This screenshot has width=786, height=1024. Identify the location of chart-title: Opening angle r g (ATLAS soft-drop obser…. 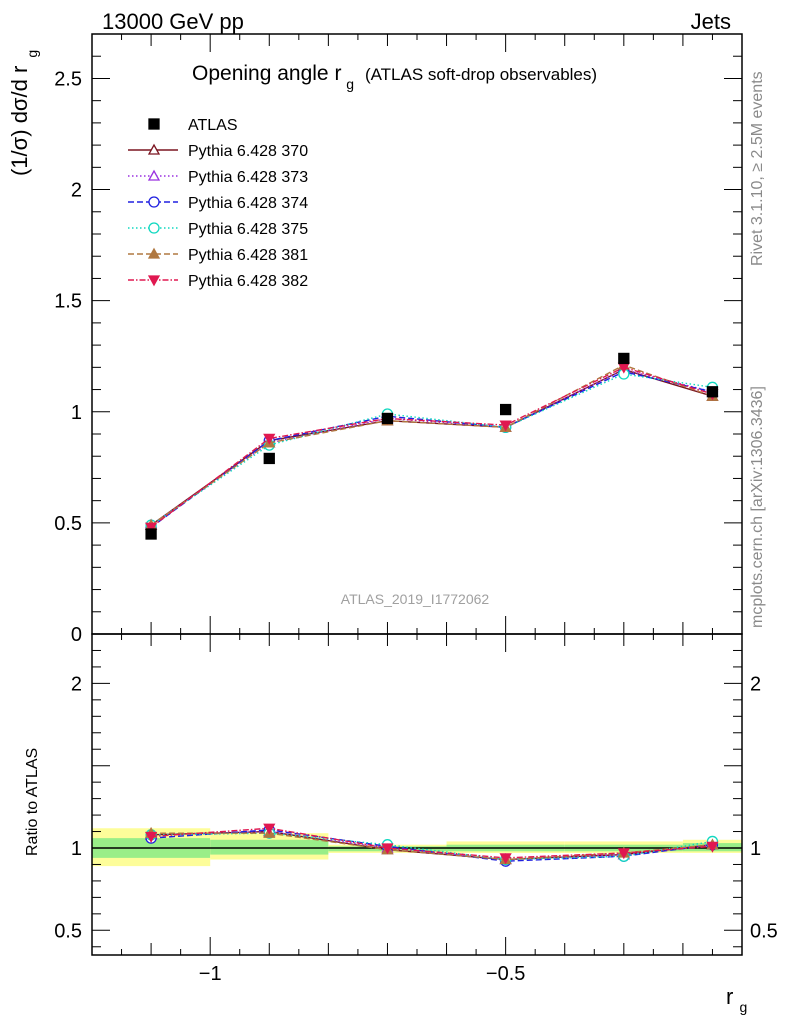
(394, 78).